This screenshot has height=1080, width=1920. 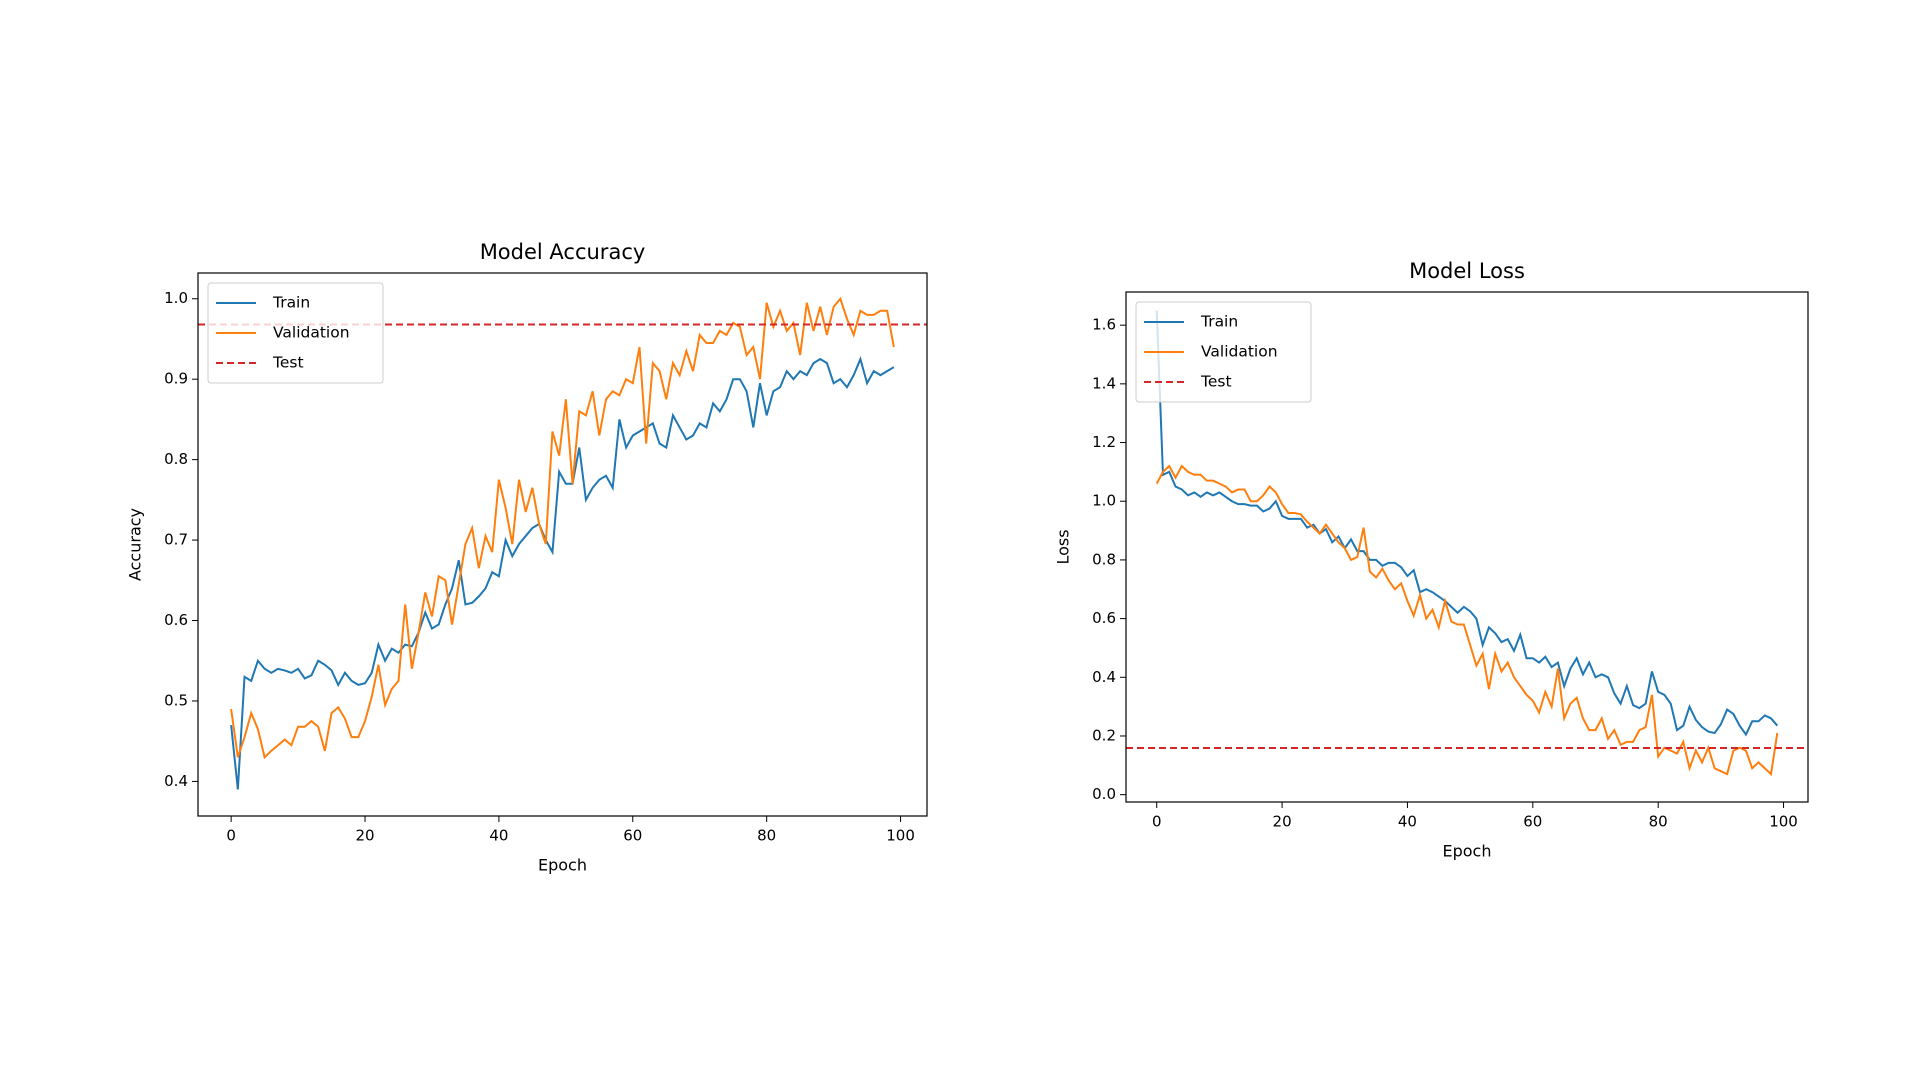 I want to click on y-tick-label: 0.2, so click(x=1104, y=735).